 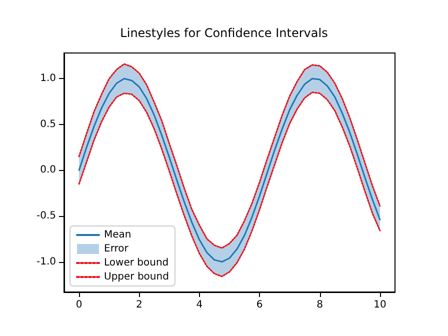 What do you see at coordinates (48, 170) in the screenshot?
I see `y-tick-label: 0.0` at bounding box center [48, 170].